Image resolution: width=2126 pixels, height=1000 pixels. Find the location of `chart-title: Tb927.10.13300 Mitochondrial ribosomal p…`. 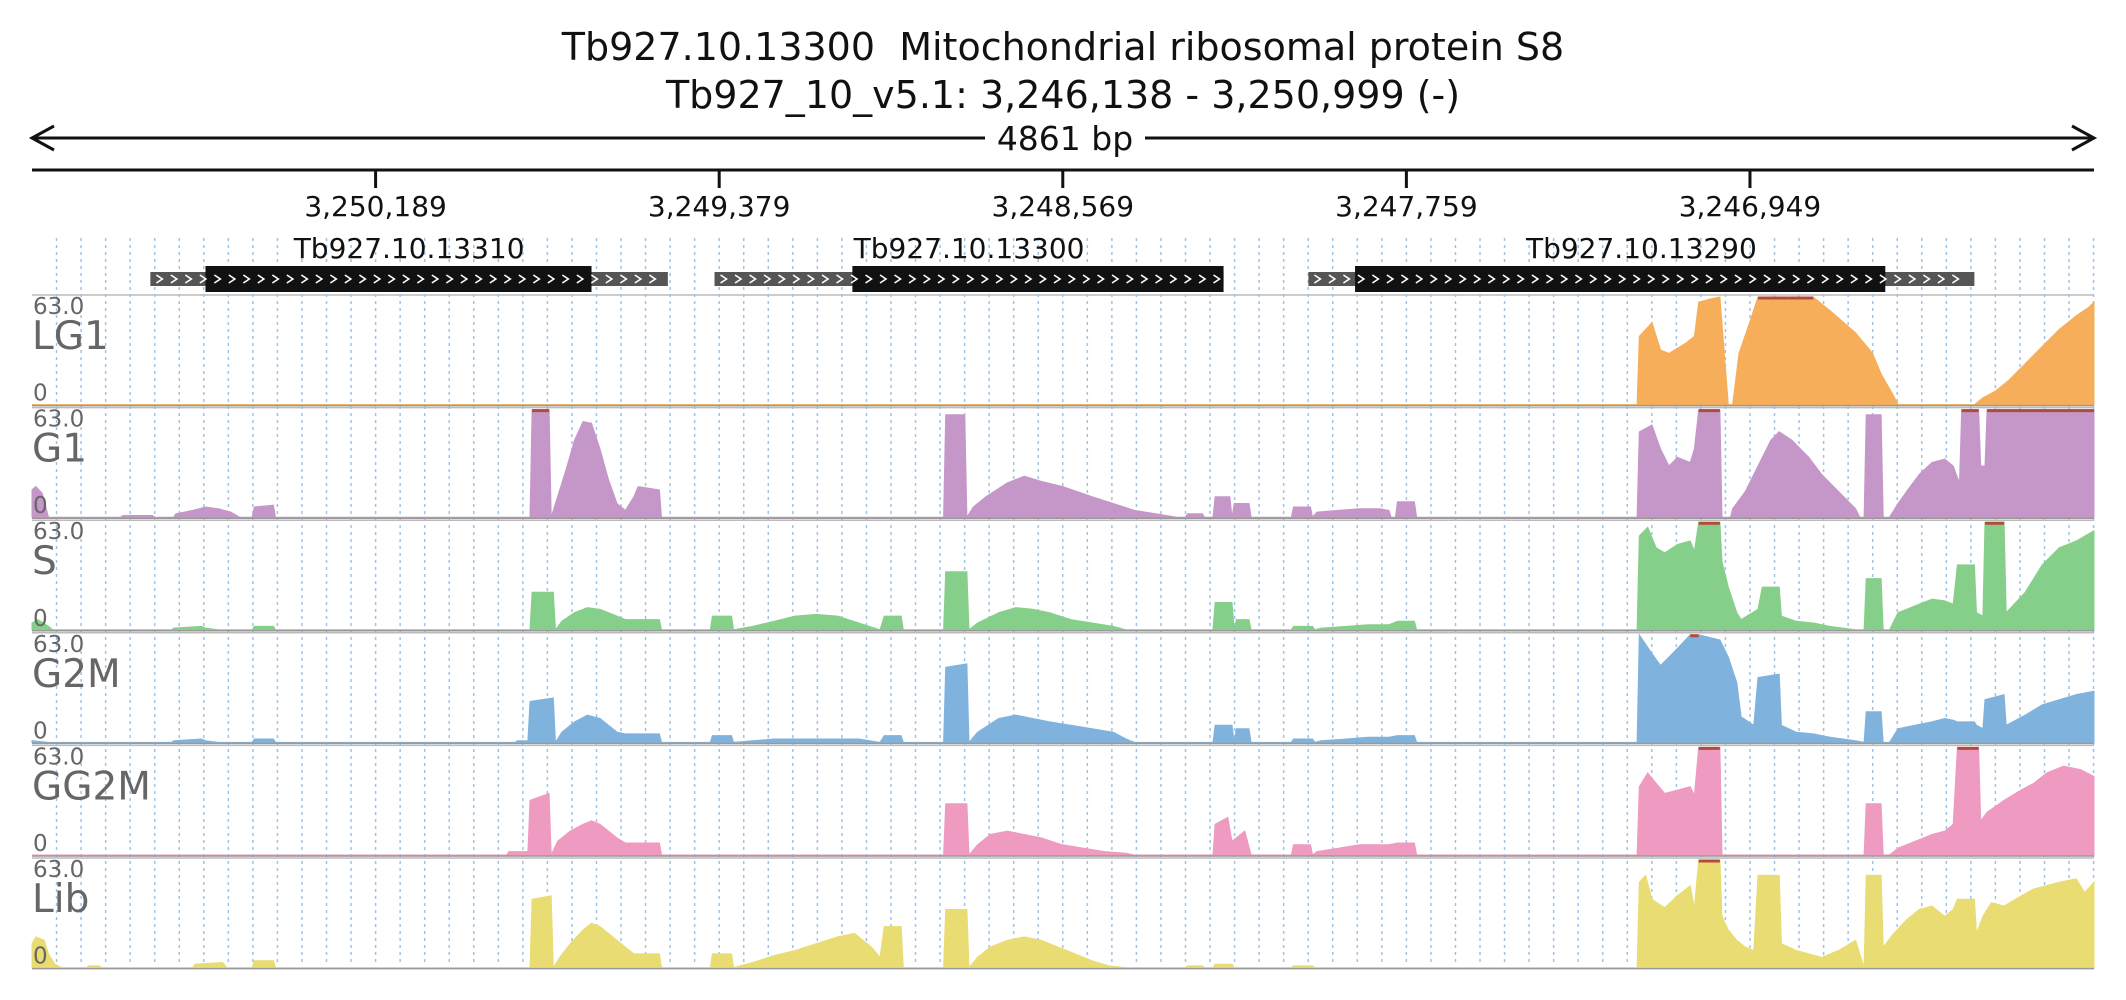

chart-title: Tb927.10.13300 Mitochondrial ribosomal p… is located at coordinates (1063, 47).